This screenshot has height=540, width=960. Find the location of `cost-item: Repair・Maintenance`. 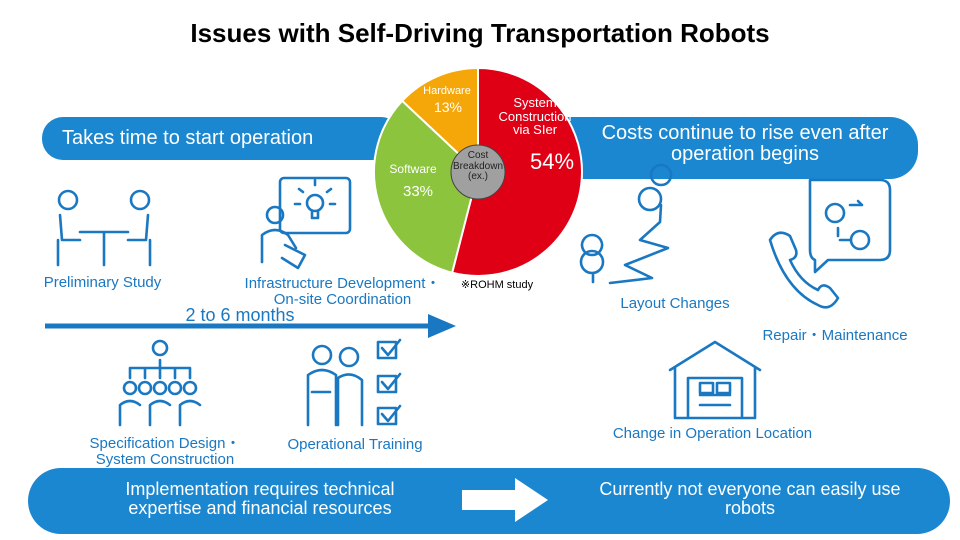

cost-item: Repair・Maintenance is located at coordinates (835, 335).